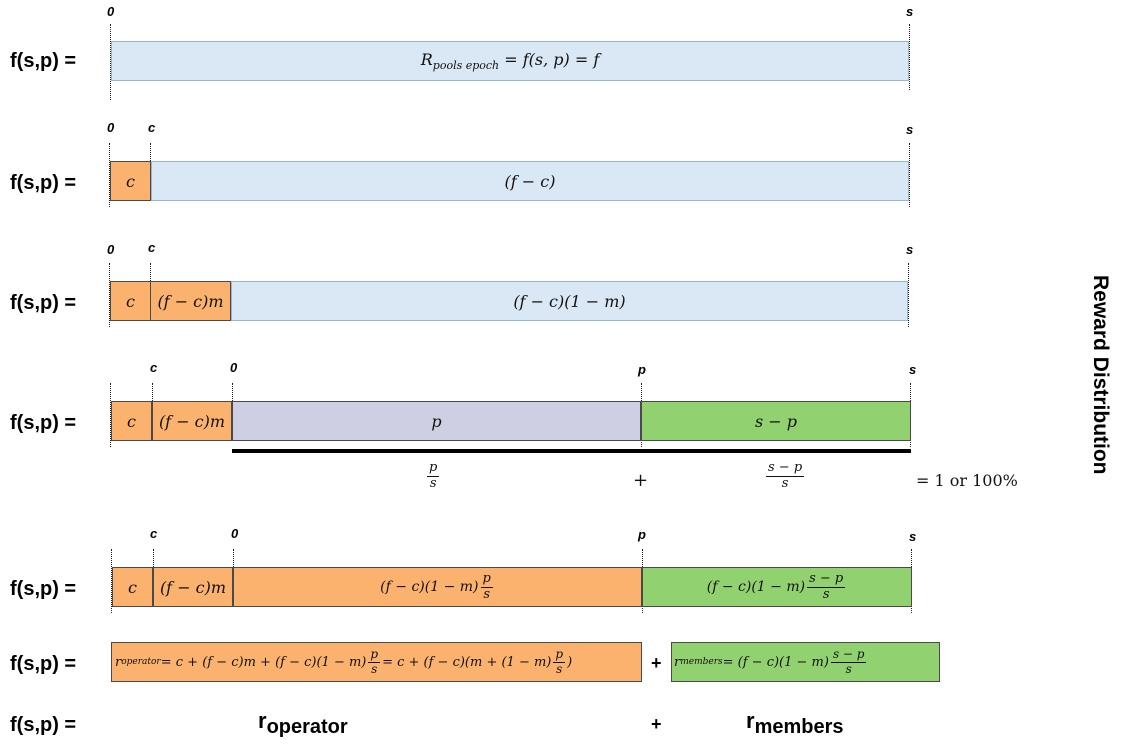 The height and width of the screenshot is (754, 1134). What do you see at coordinates (571, 451) in the screenshot?
I see `stake-underline` at bounding box center [571, 451].